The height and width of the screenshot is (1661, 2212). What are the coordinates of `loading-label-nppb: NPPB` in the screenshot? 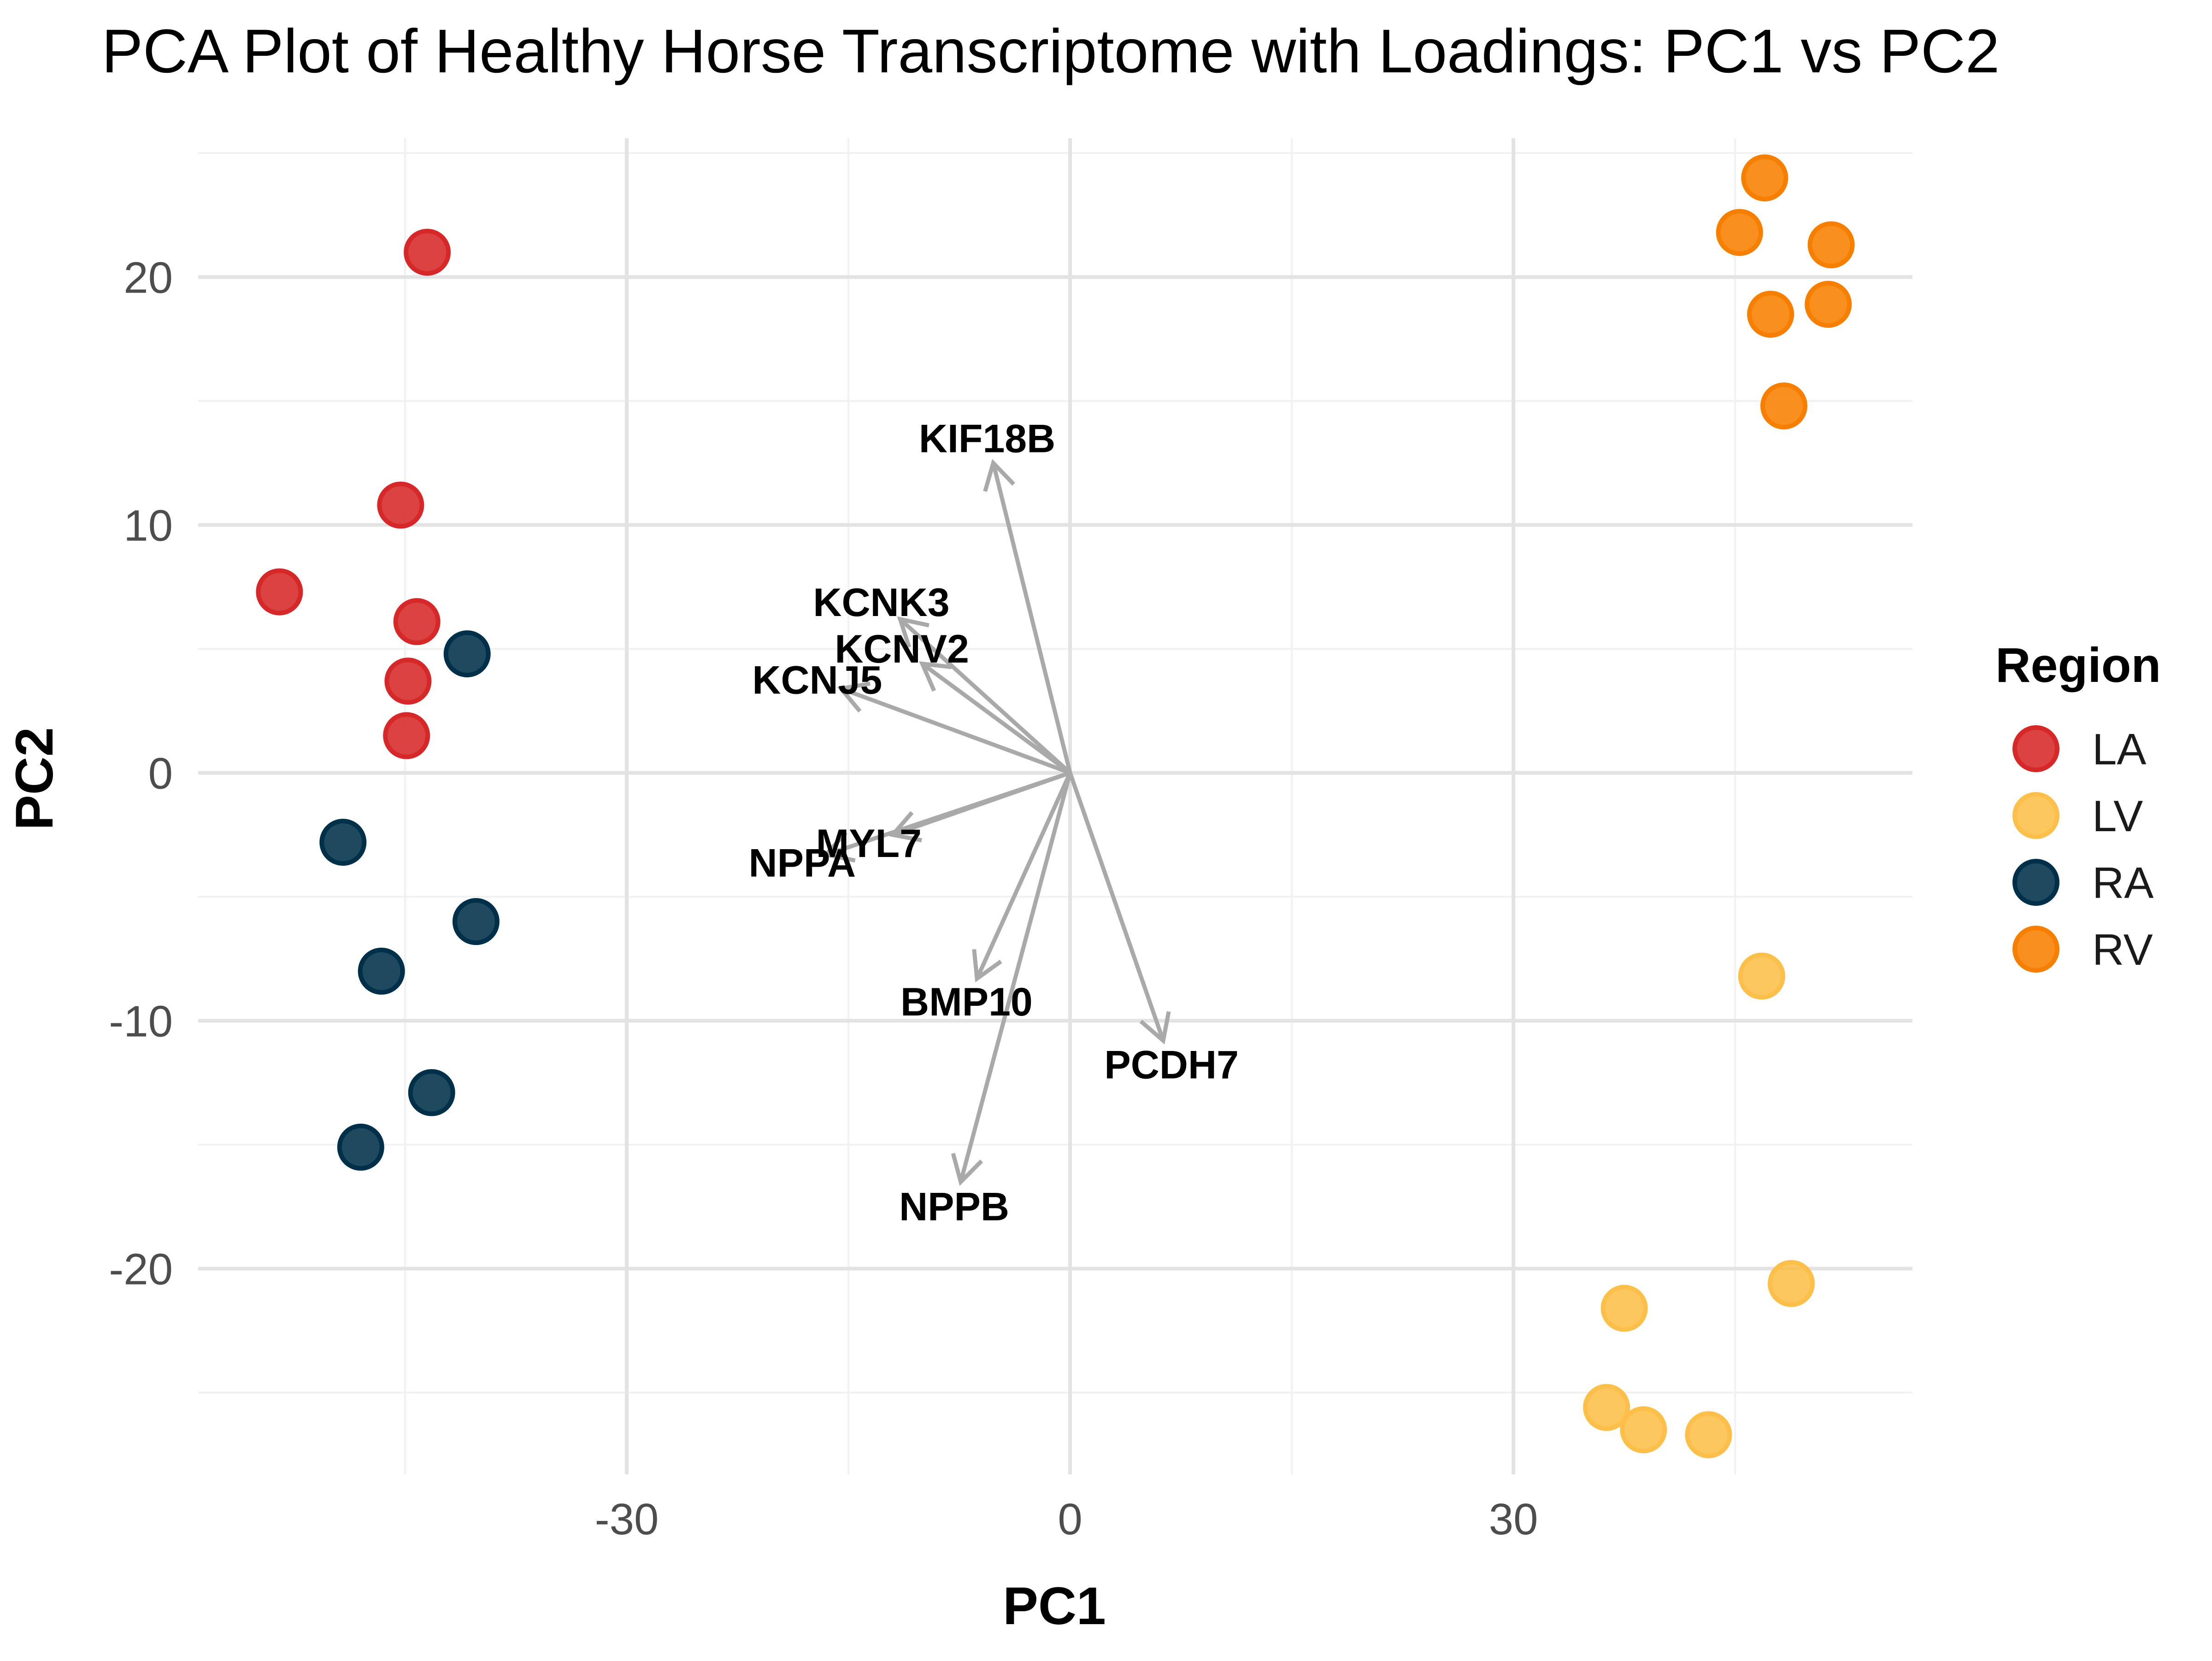 It's located at (954, 1207).